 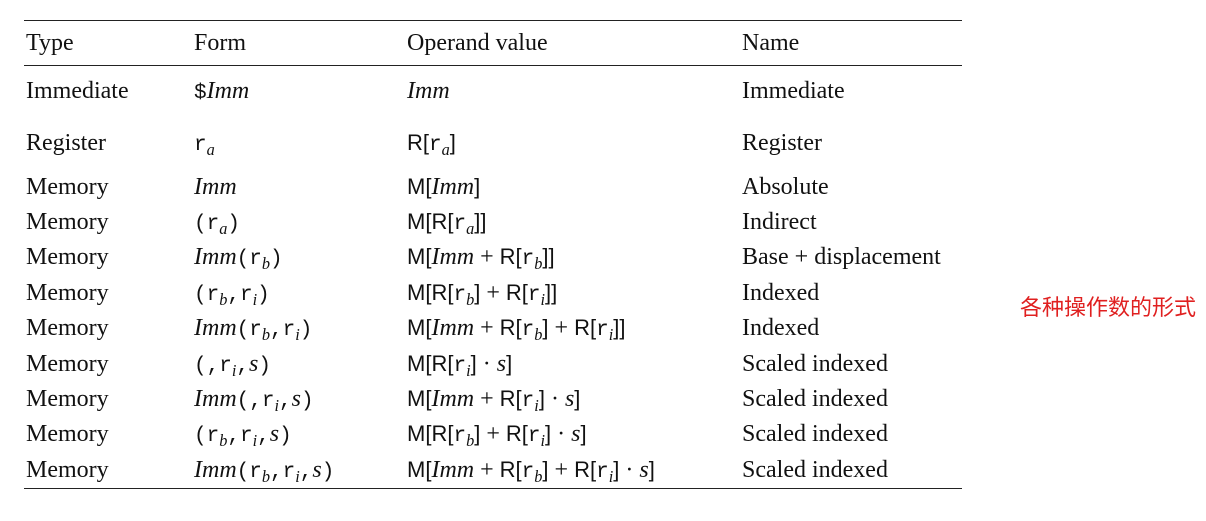 I want to click on table-row: Memory Imm M[Imm] Absolute, so click(x=493, y=187).